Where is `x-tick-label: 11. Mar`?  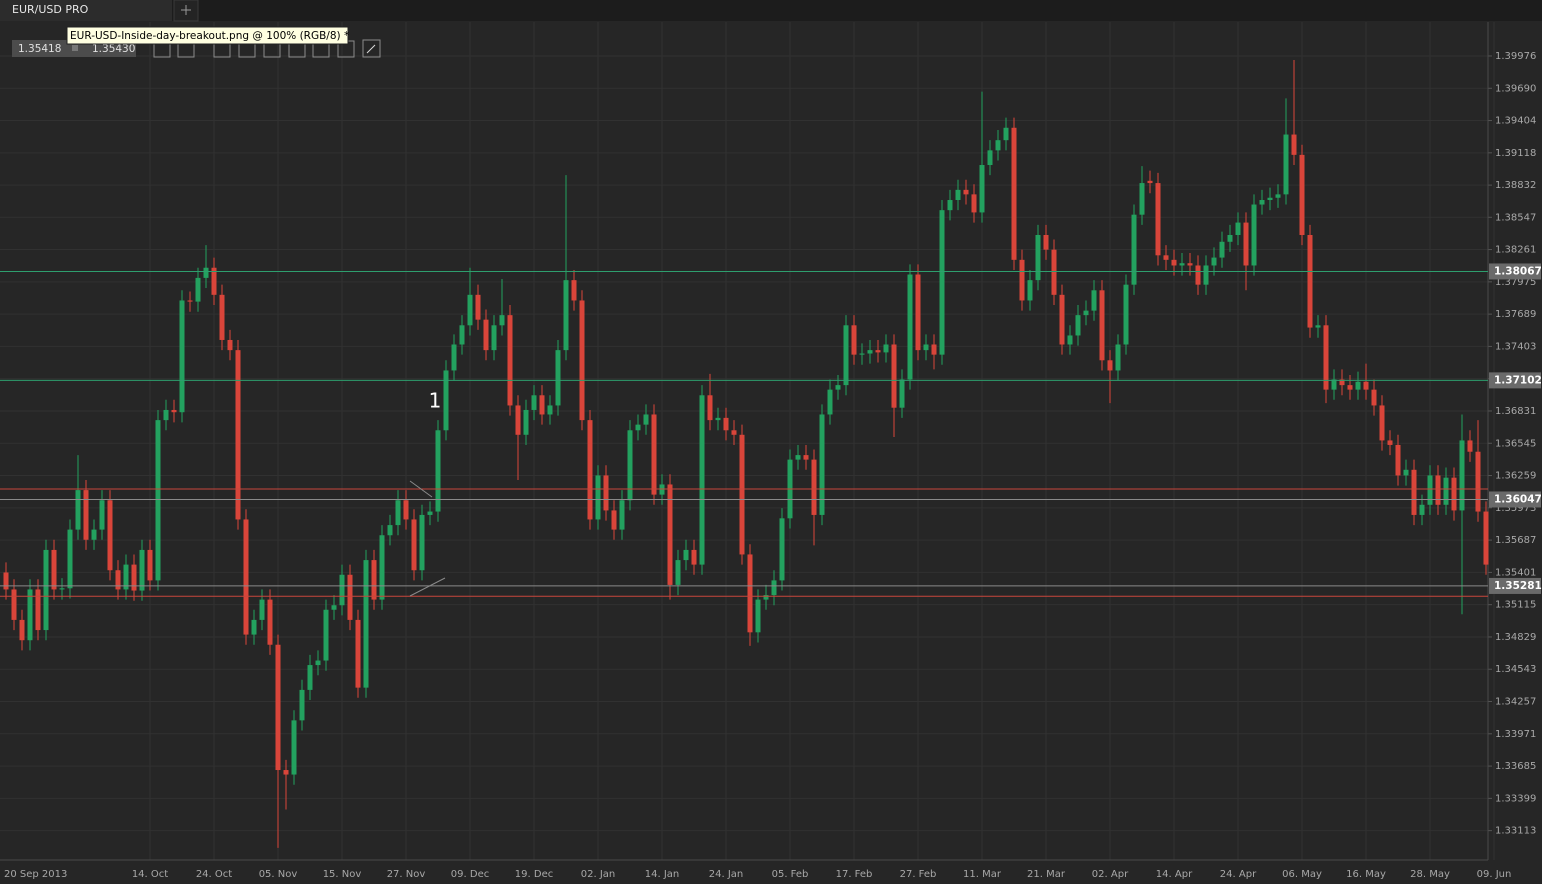
x-tick-label: 11. Mar is located at coordinates (982, 874).